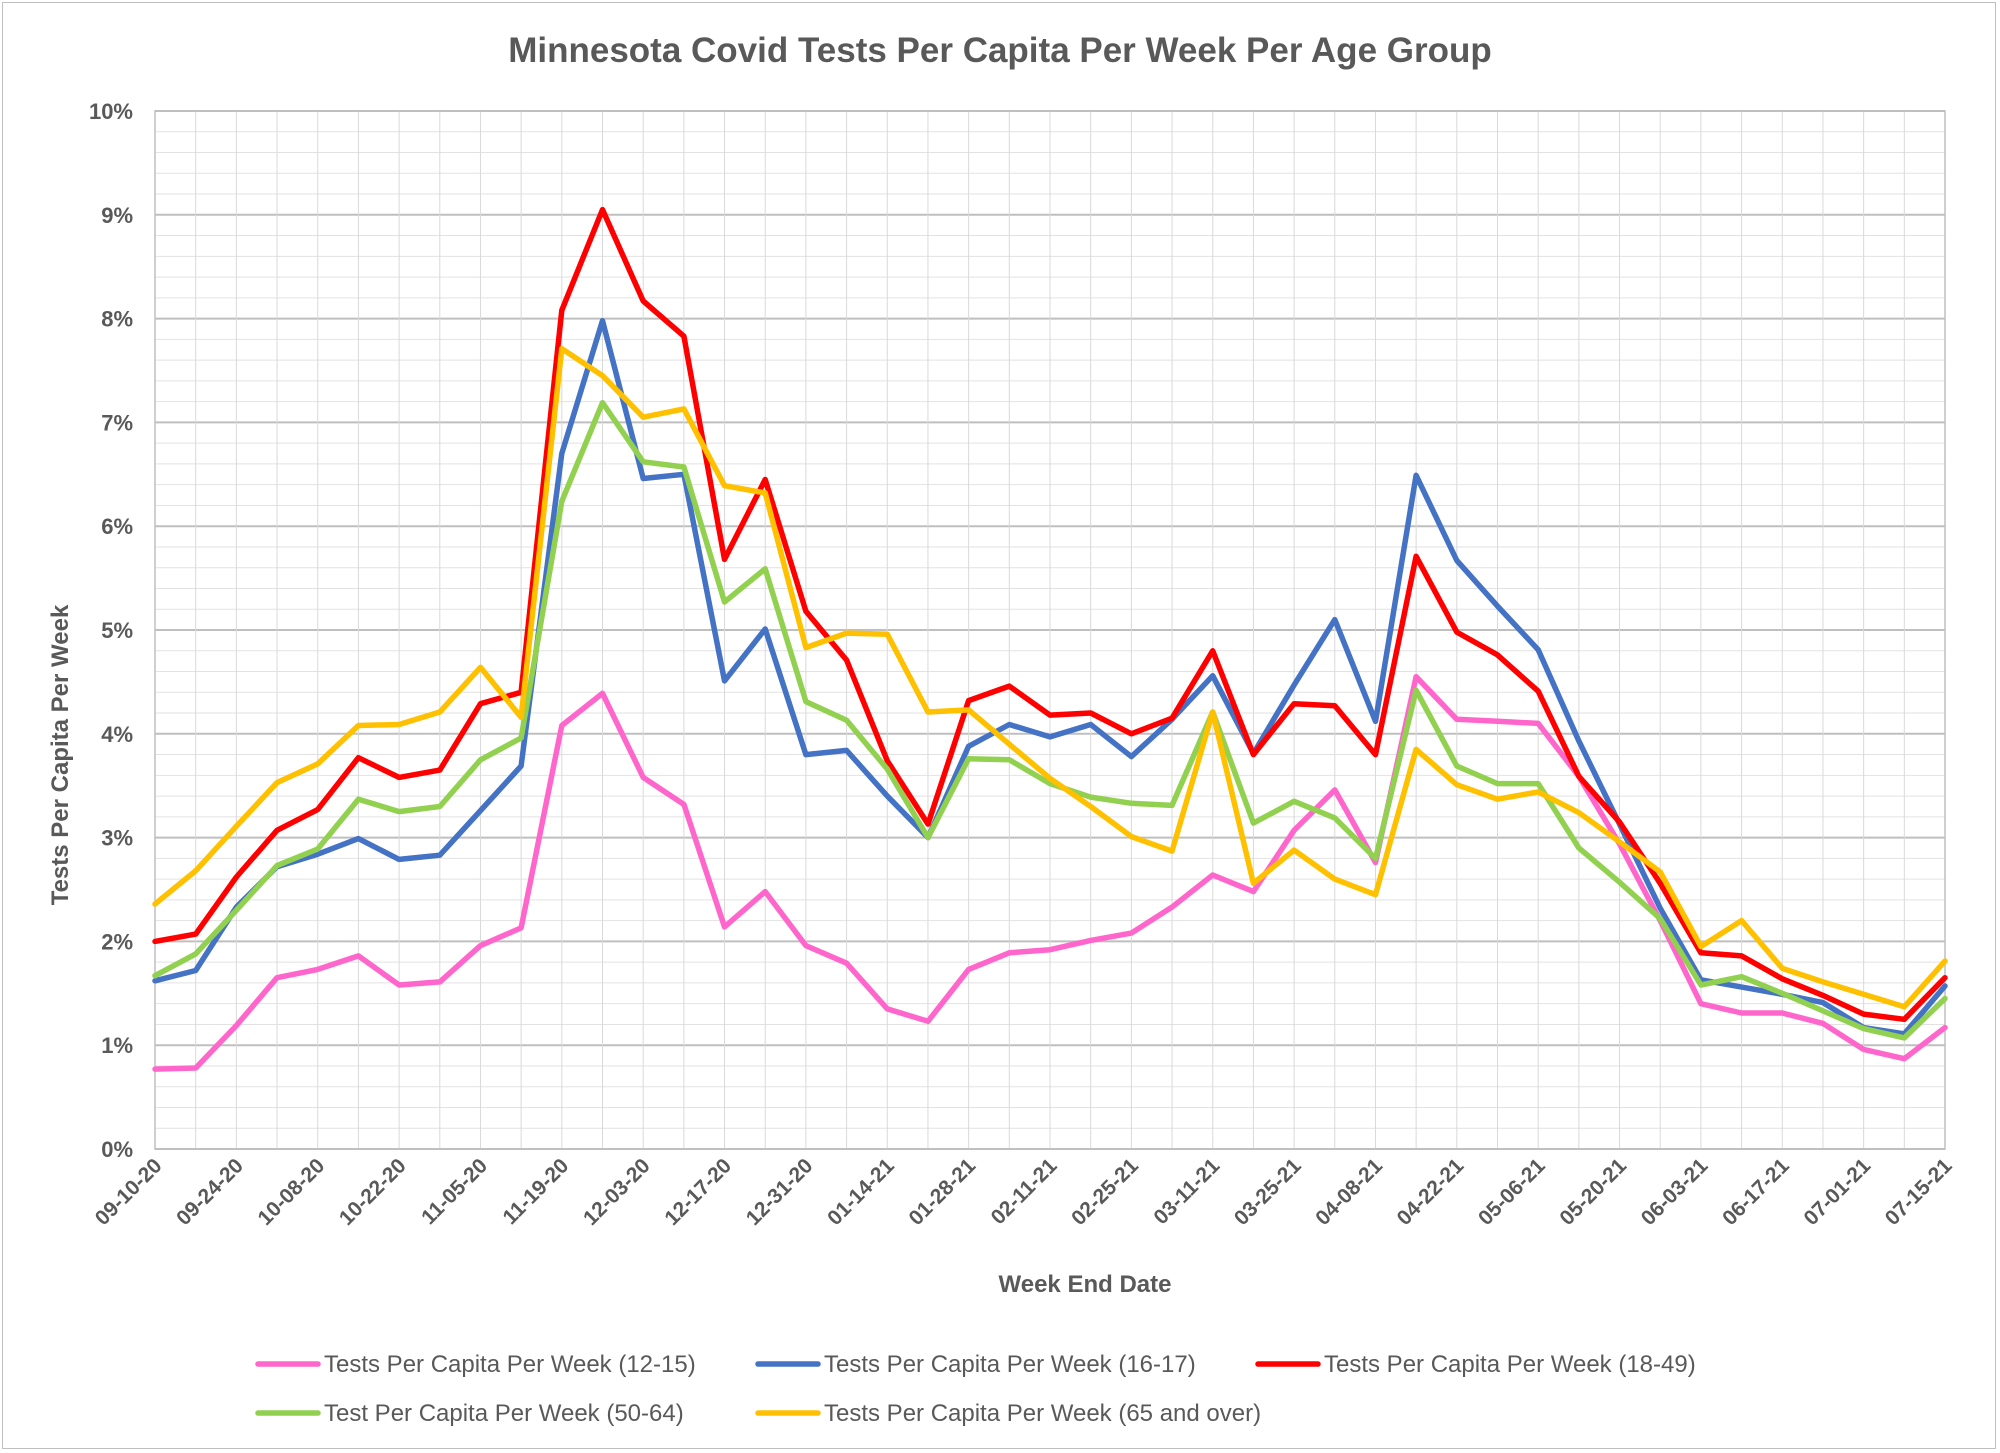  Describe the element at coordinates (1010, 1364) in the screenshot. I see `legend-label-2: Tests Per Capita Per Week (16-17)` at that location.